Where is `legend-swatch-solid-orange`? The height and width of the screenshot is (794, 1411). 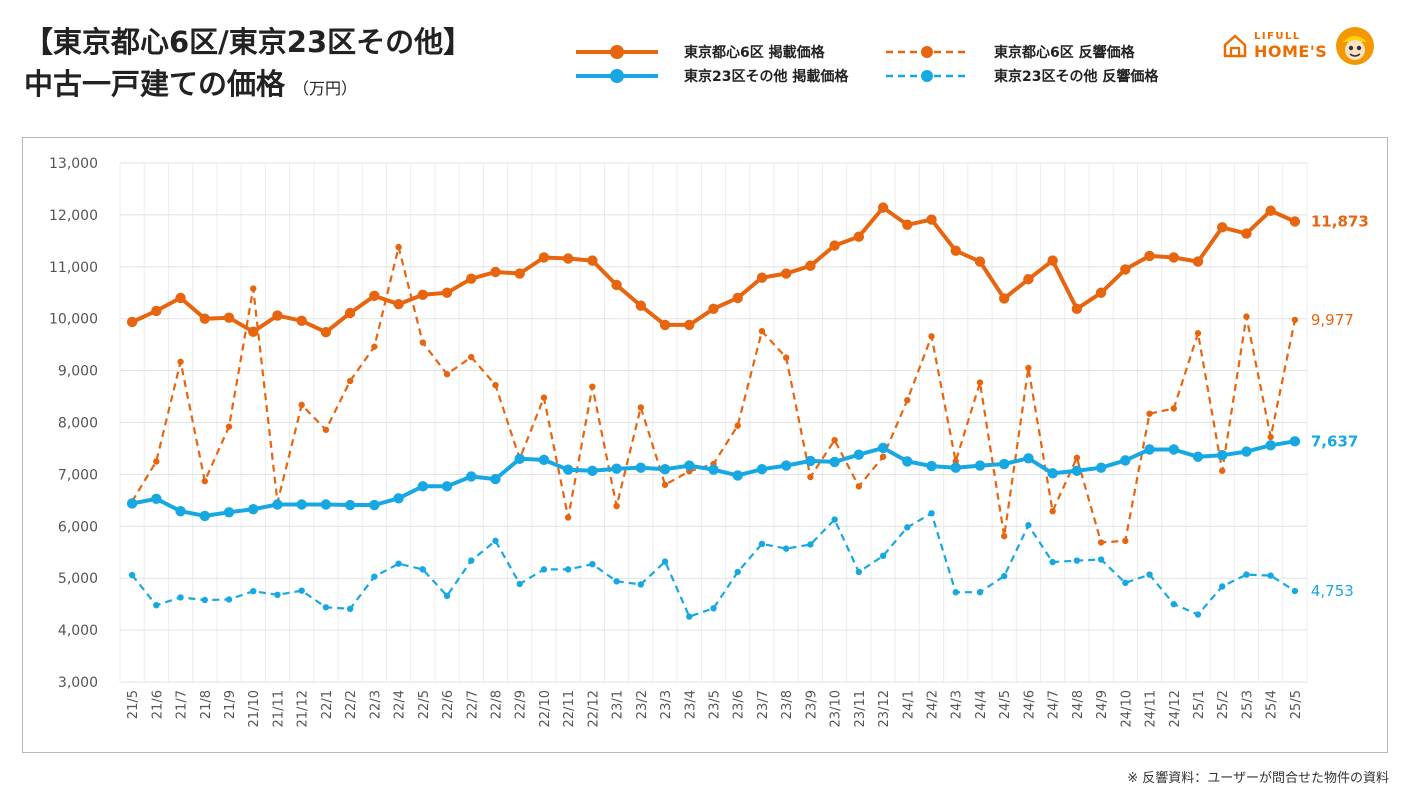
legend-swatch-solid-orange is located at coordinates (617, 52).